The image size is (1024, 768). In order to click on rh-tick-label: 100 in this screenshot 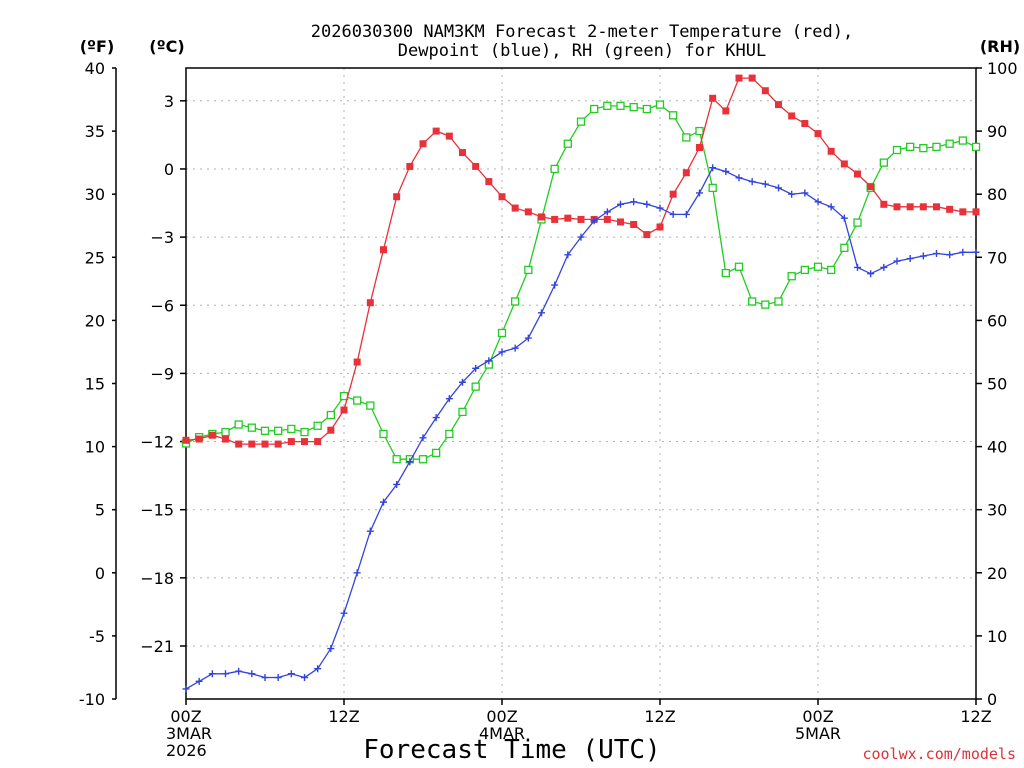, I will do `click(1002, 68)`.